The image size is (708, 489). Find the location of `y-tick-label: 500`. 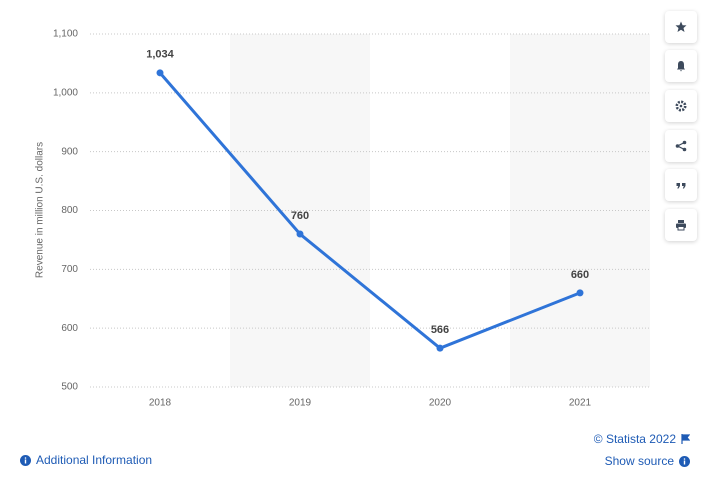

y-tick-label: 500 is located at coordinates (69, 387).